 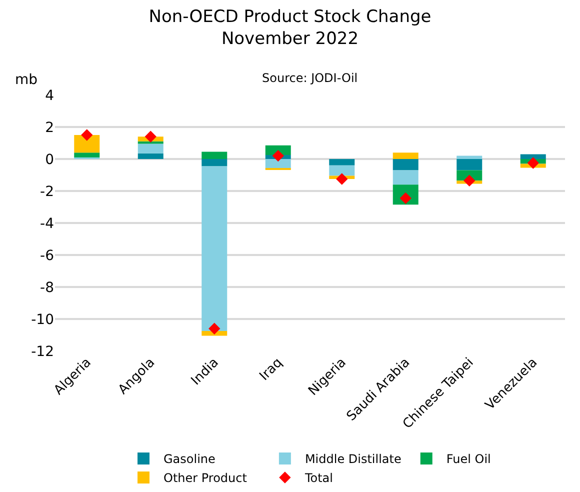 I want to click on chart-title: Non-OECD Product Stock Change November 2022, so click(x=290, y=28).